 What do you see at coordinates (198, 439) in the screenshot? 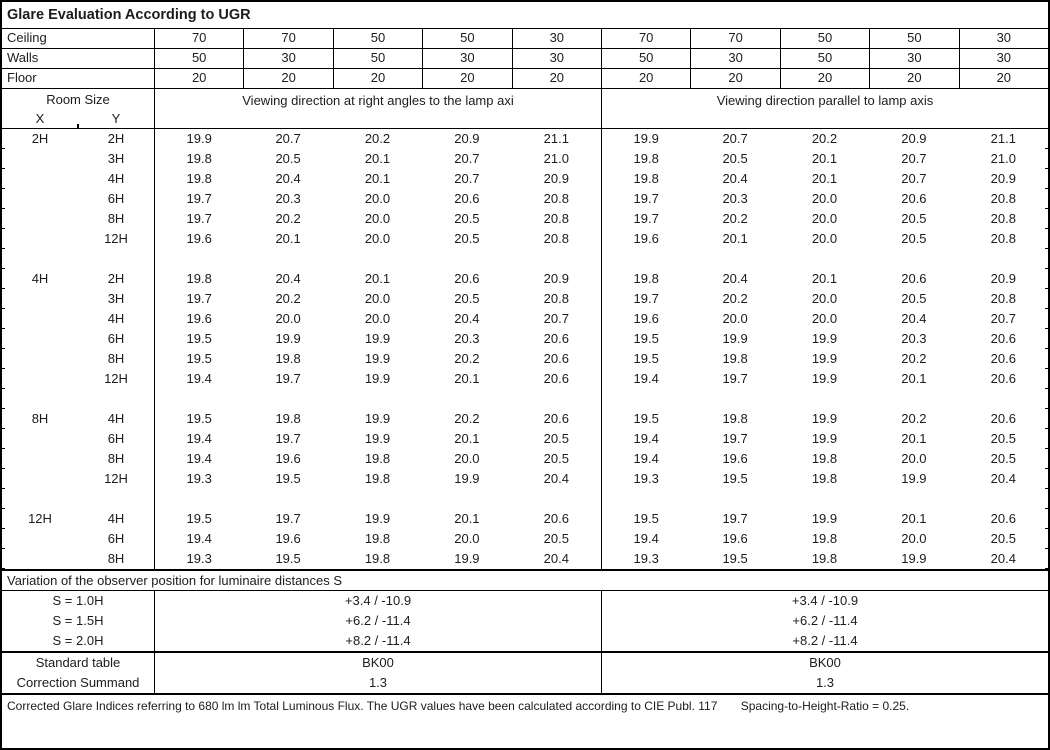
I see `ugr-value-cell: 19.4` at bounding box center [198, 439].